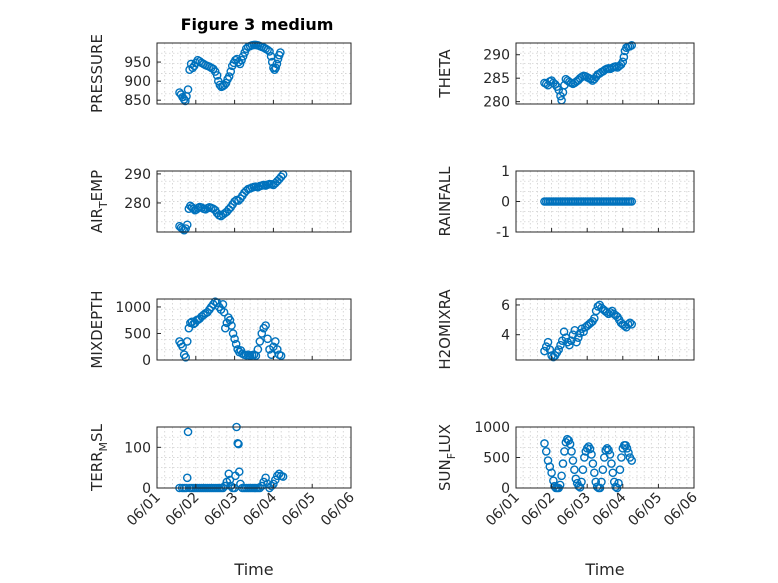 This screenshot has height=583, width=778. What do you see at coordinates (574, 510) in the screenshot?
I see `x-tick-label: 06/03` at bounding box center [574, 510].